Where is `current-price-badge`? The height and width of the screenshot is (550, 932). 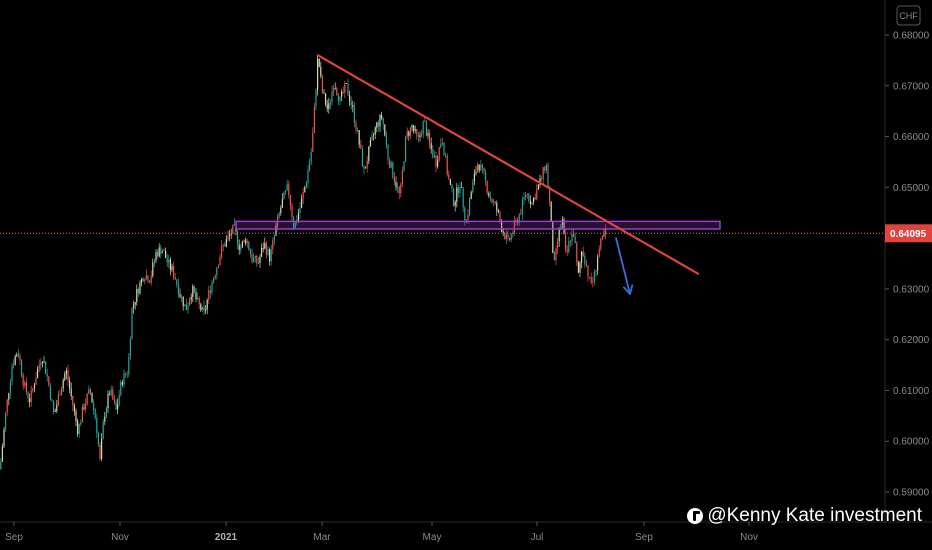 current-price-badge is located at coordinates (908, 233).